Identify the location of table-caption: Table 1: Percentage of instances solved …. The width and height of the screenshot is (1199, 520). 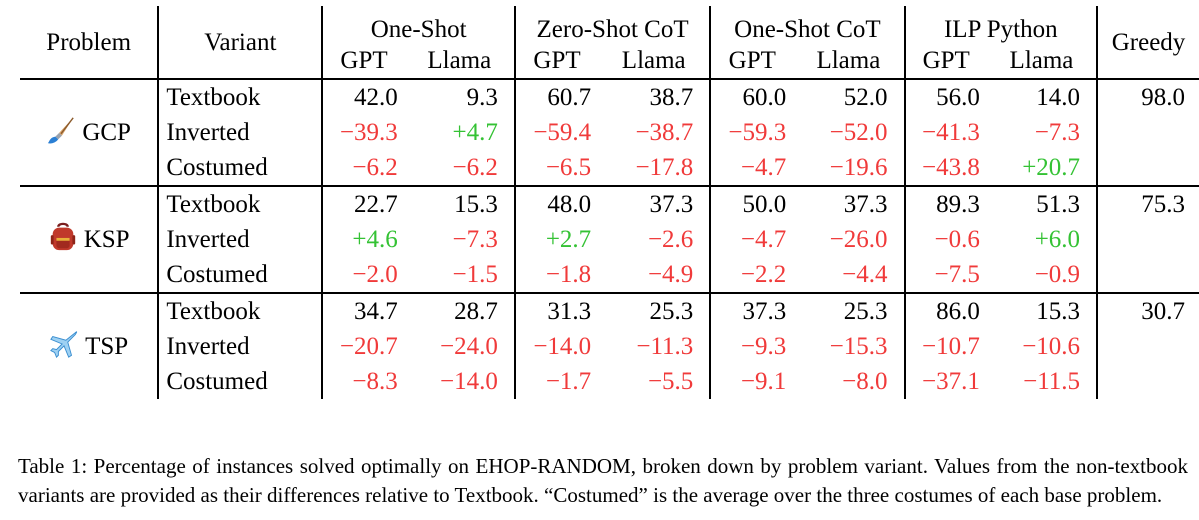
(603, 480).